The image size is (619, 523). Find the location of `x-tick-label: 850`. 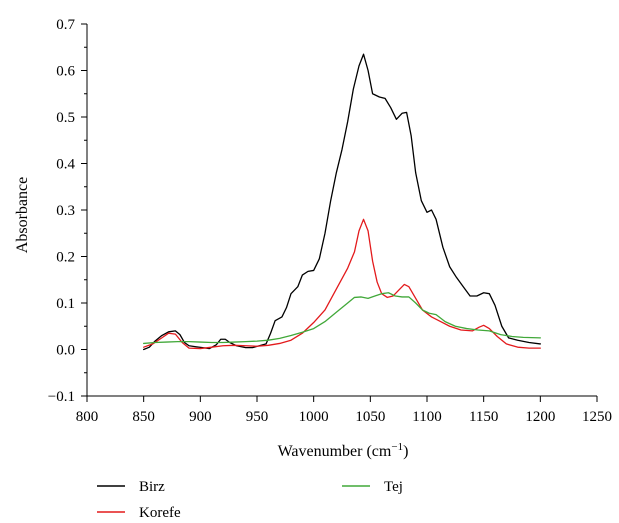

x-tick-label: 850 is located at coordinates (143, 417).